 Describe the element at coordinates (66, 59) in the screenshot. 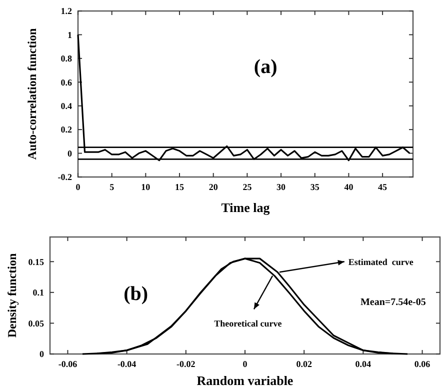

I see `y-tick-label: 0.8` at that location.